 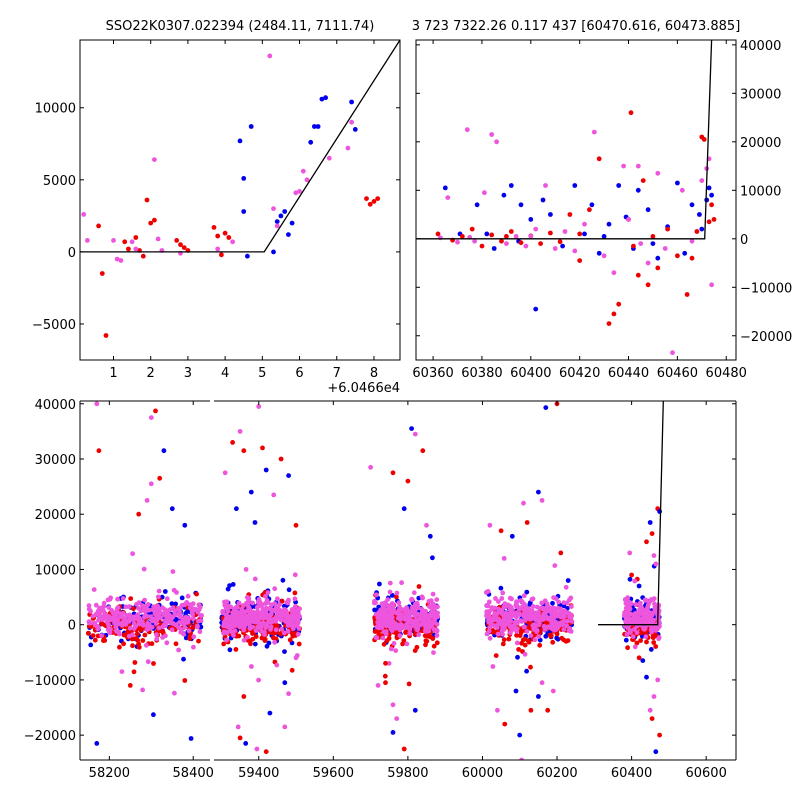 What do you see at coordinates (240, 146) in the screenshot?
I see `model-line` at bounding box center [240, 146].